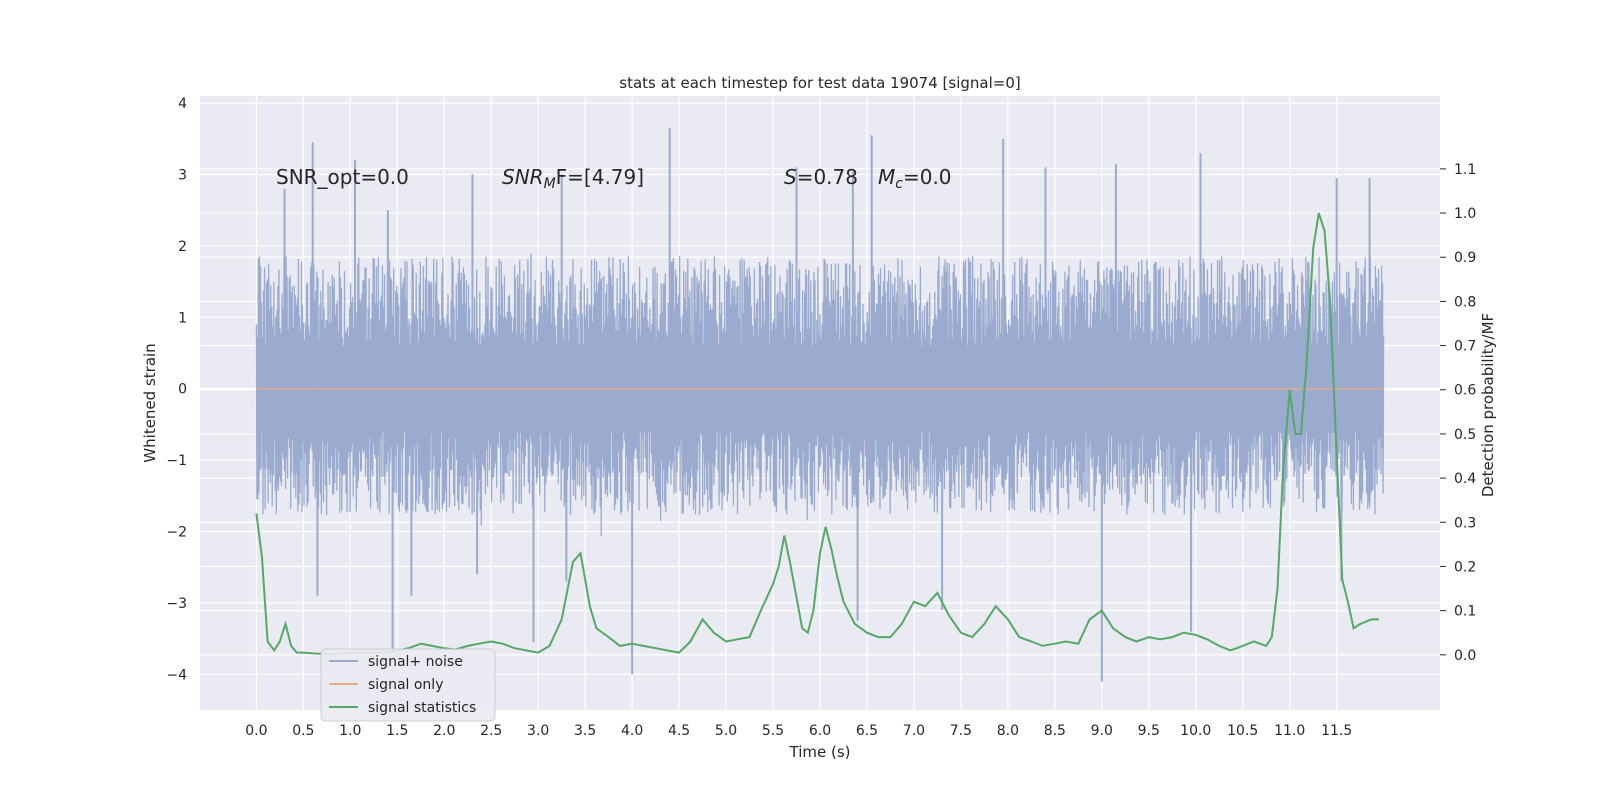 Image resolution: width=1600 pixels, height=800 pixels. What do you see at coordinates (914, 731) in the screenshot?
I see `x-tick-label: 7.0` at bounding box center [914, 731].